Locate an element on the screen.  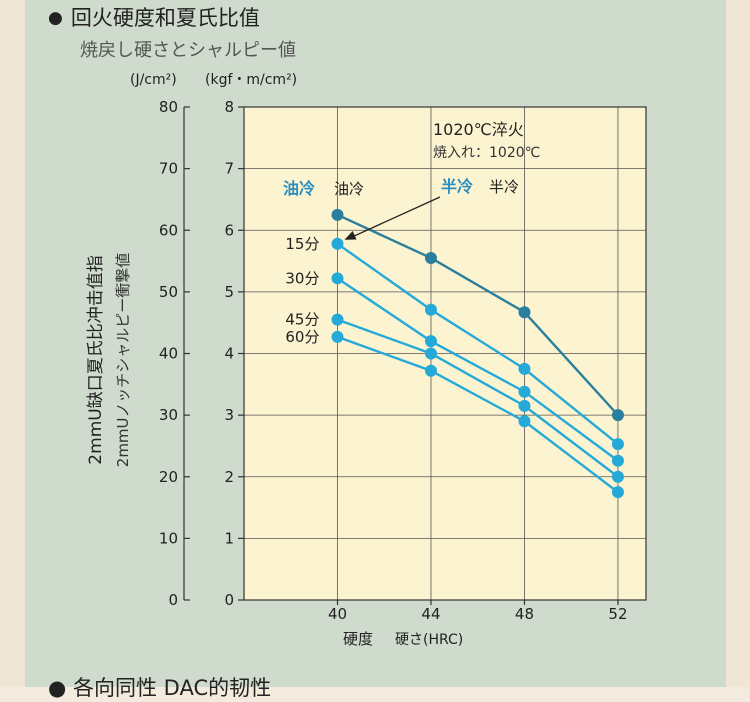
x-axis-label-jp: 硬さ(HRC) is located at coordinates (429, 640).